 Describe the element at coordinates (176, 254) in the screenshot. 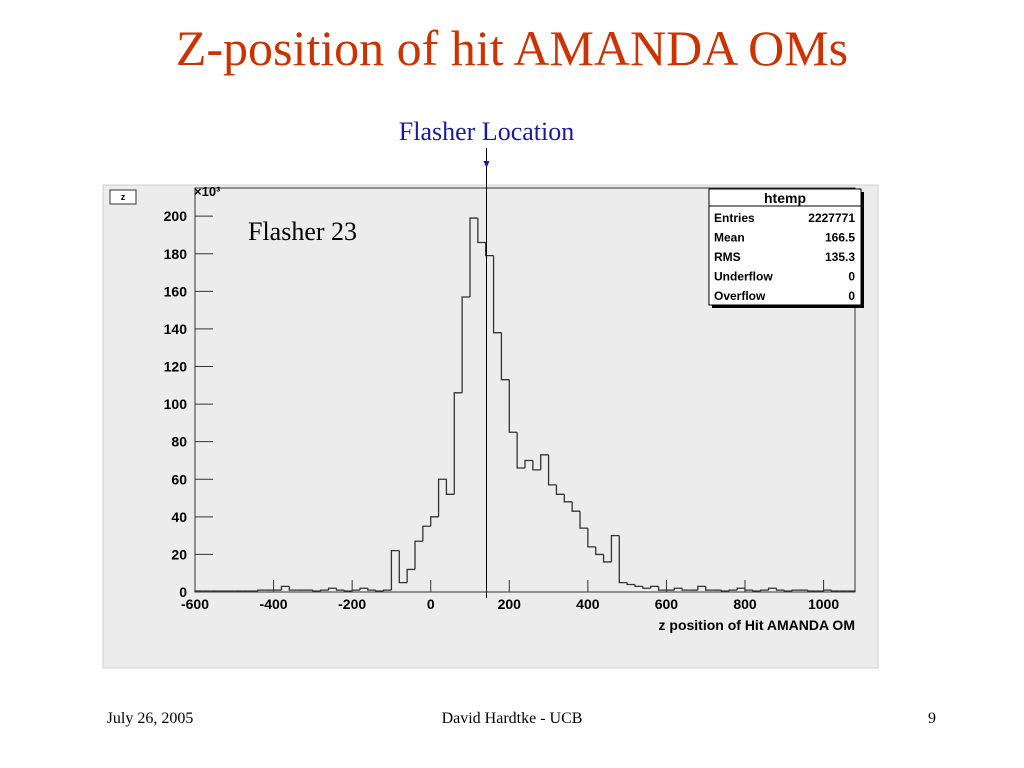

I see `y-tick-label: 180` at that location.